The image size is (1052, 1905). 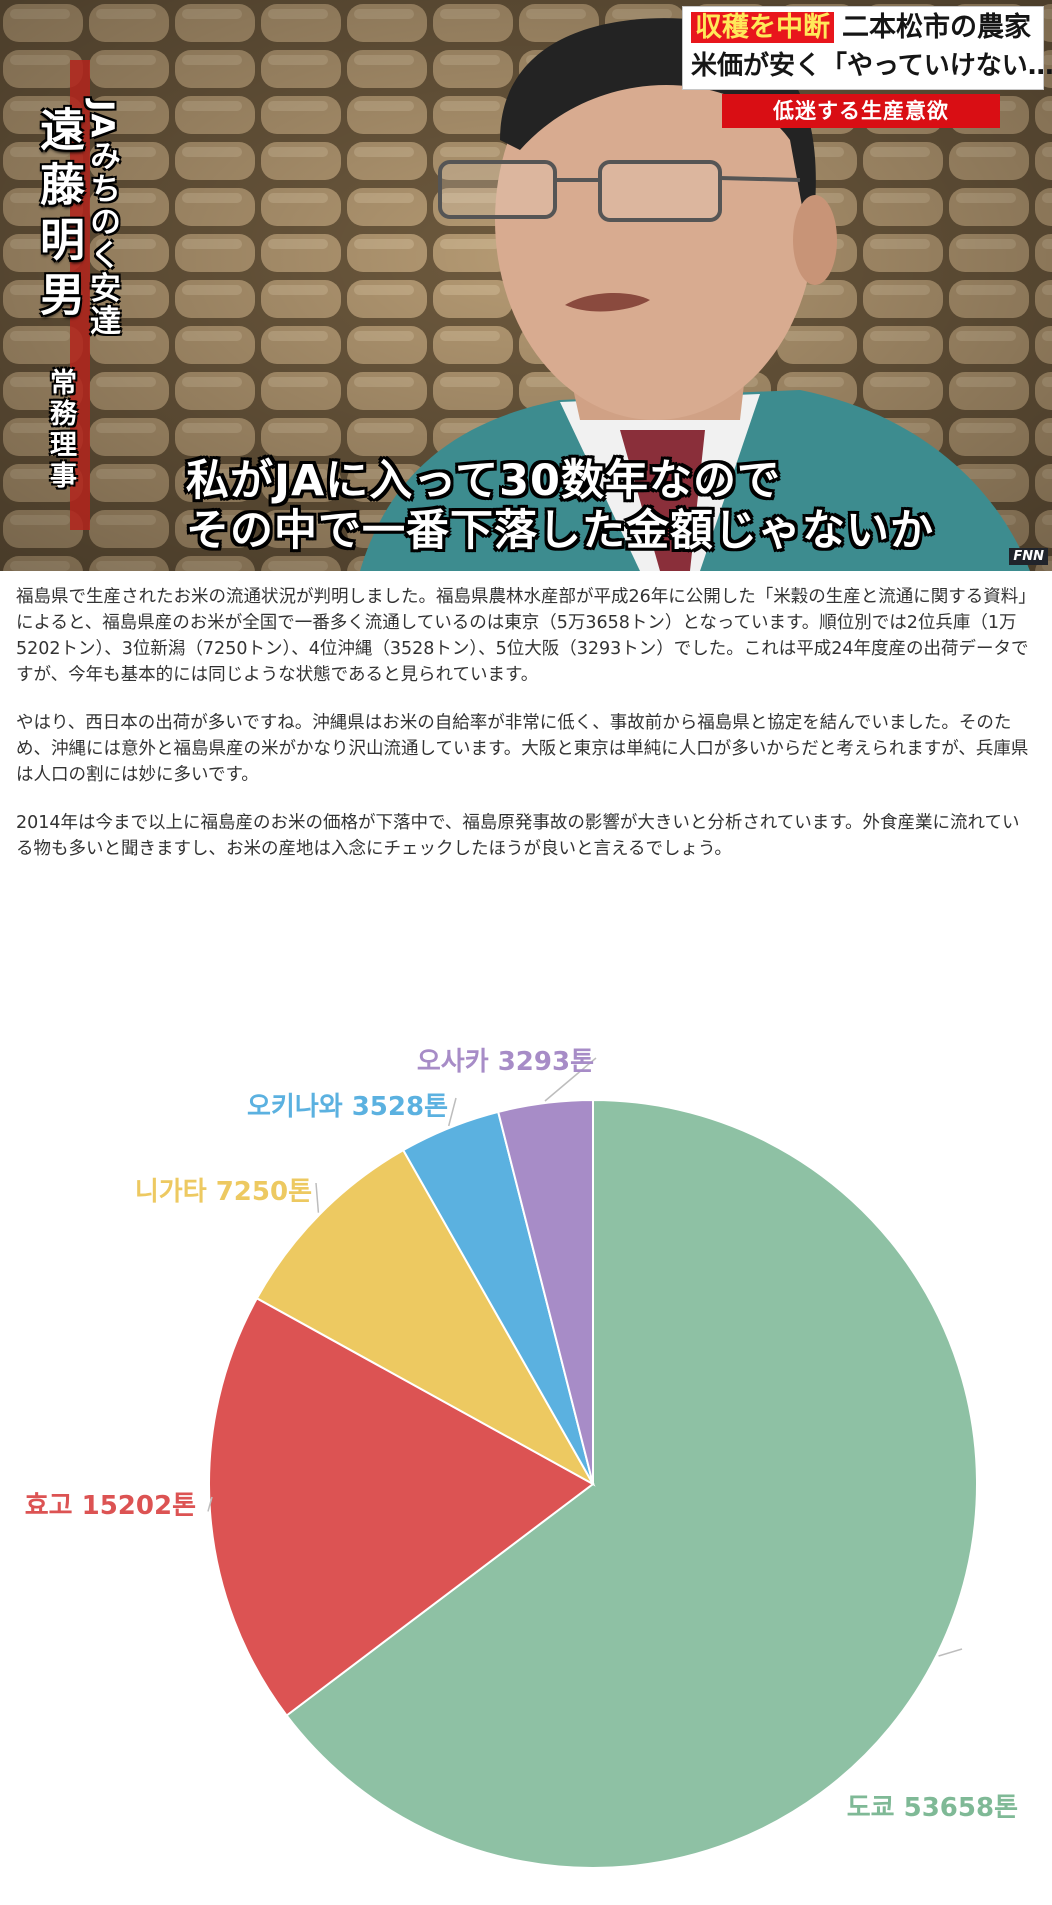 What do you see at coordinates (58, 216) in the screenshot?
I see `person-name: 遠藤明男` at bounding box center [58, 216].